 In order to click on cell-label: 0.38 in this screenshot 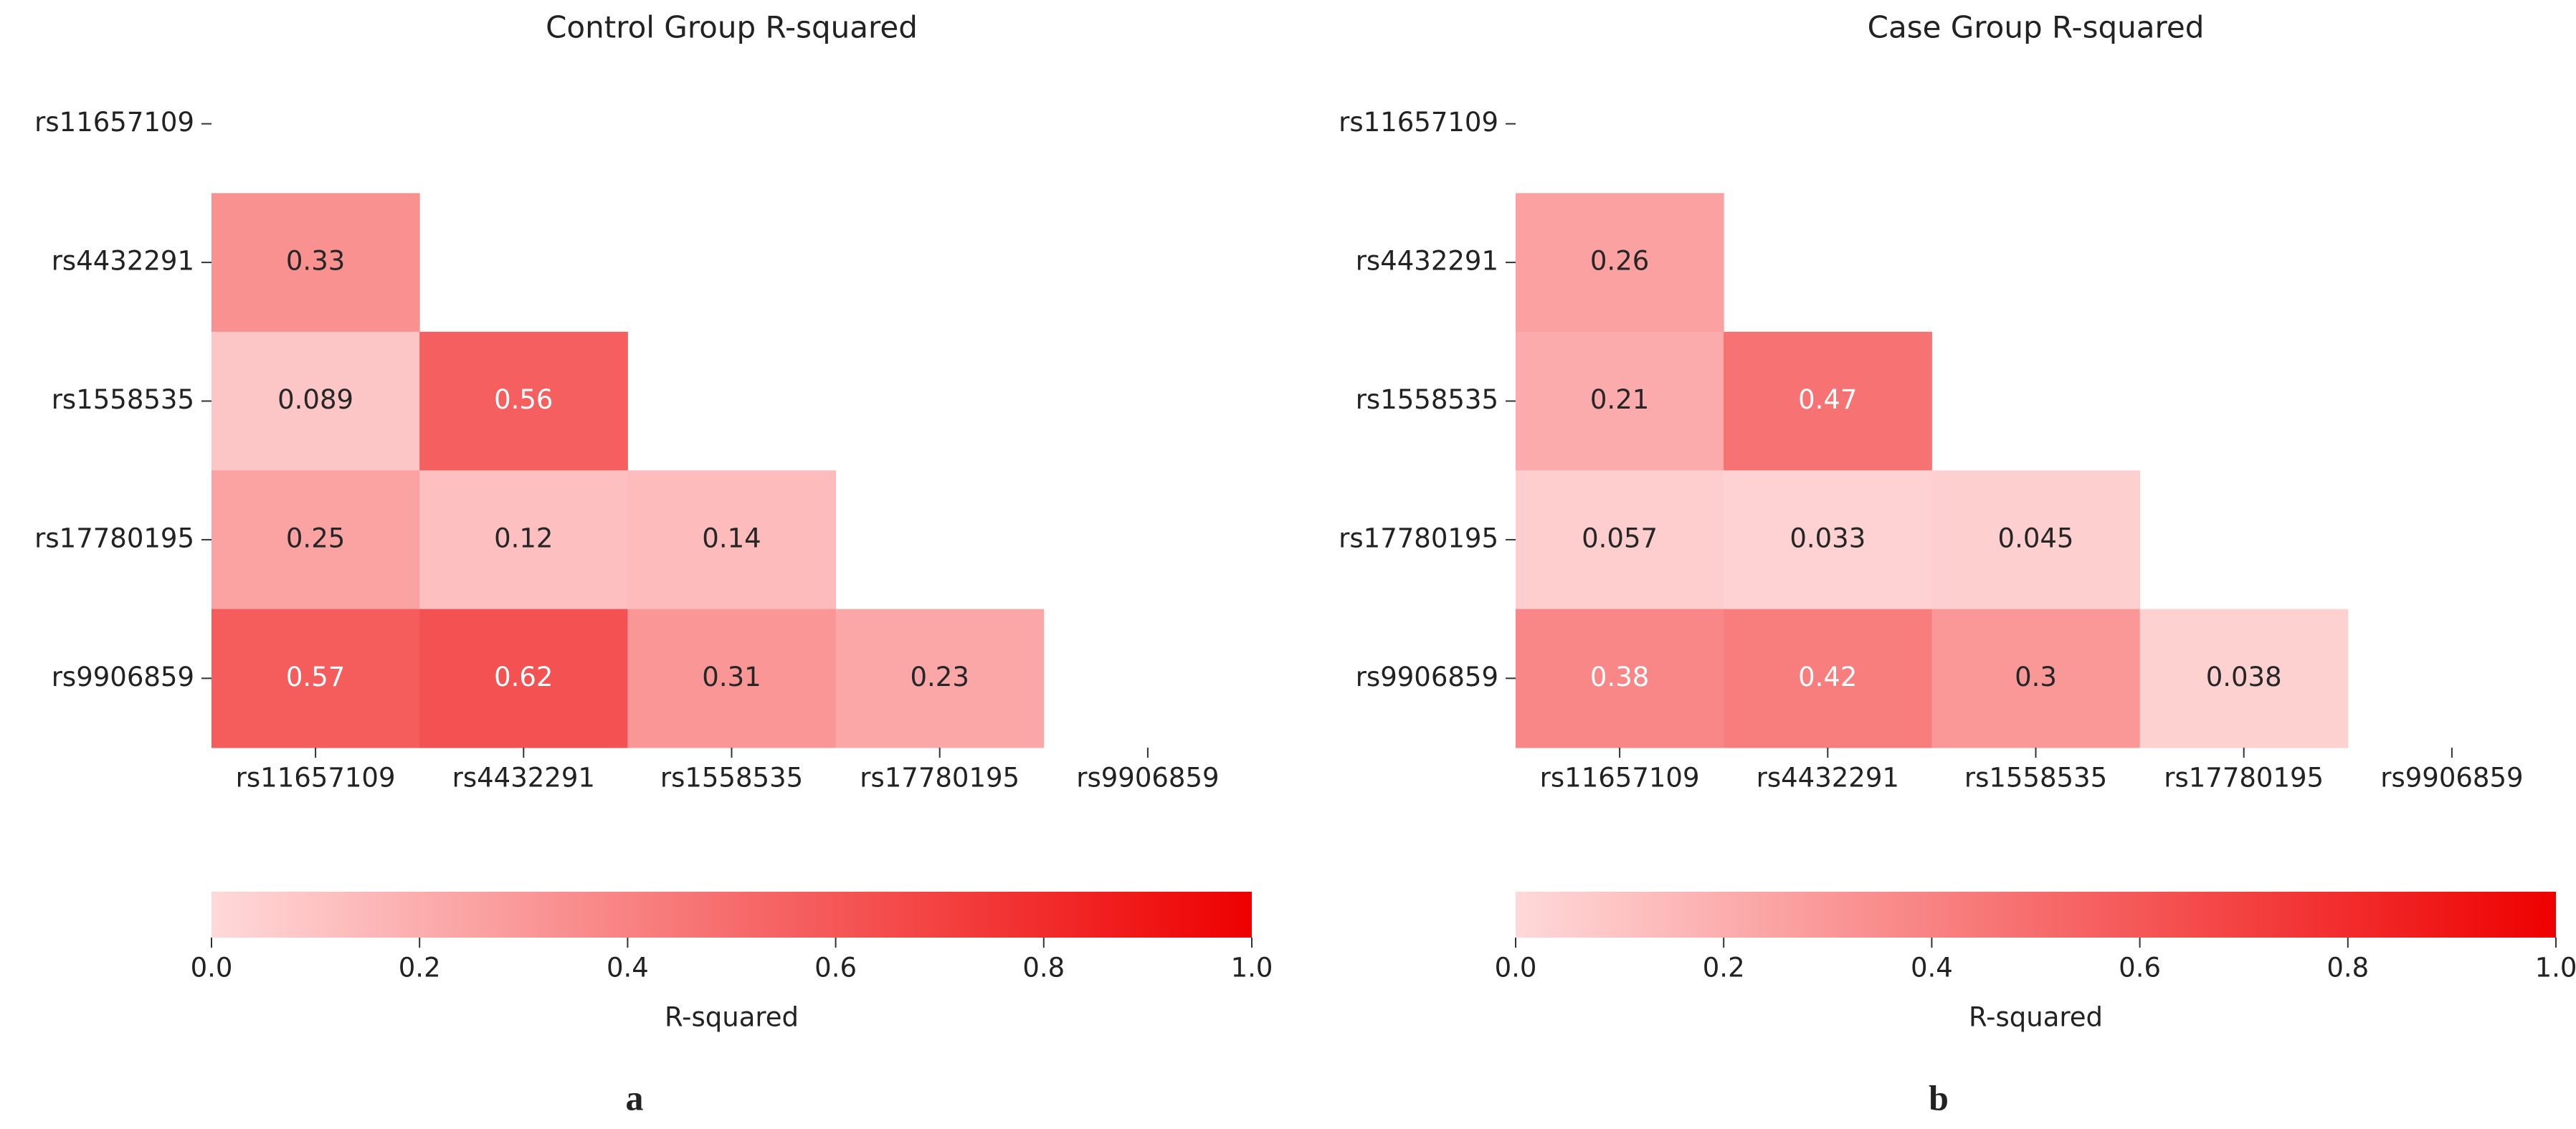, I will do `click(1619, 677)`.